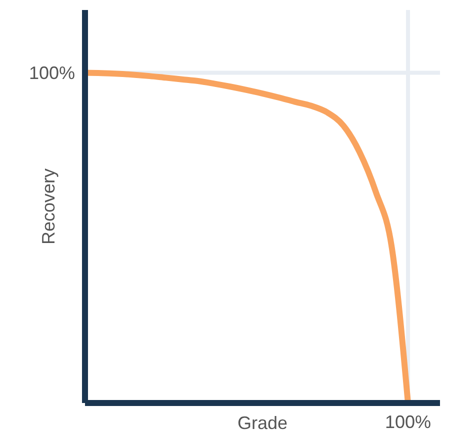 This screenshot has width=449, height=435. What do you see at coordinates (51, 73) in the screenshot?
I see `ref-line-label: 100%` at bounding box center [51, 73].